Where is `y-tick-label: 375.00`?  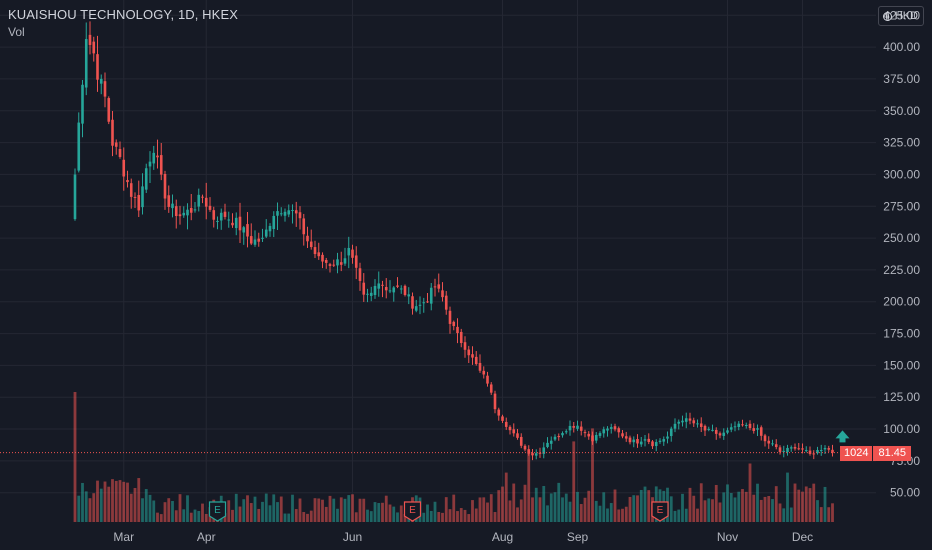 y-tick-label: 375.00 is located at coordinates (901, 79).